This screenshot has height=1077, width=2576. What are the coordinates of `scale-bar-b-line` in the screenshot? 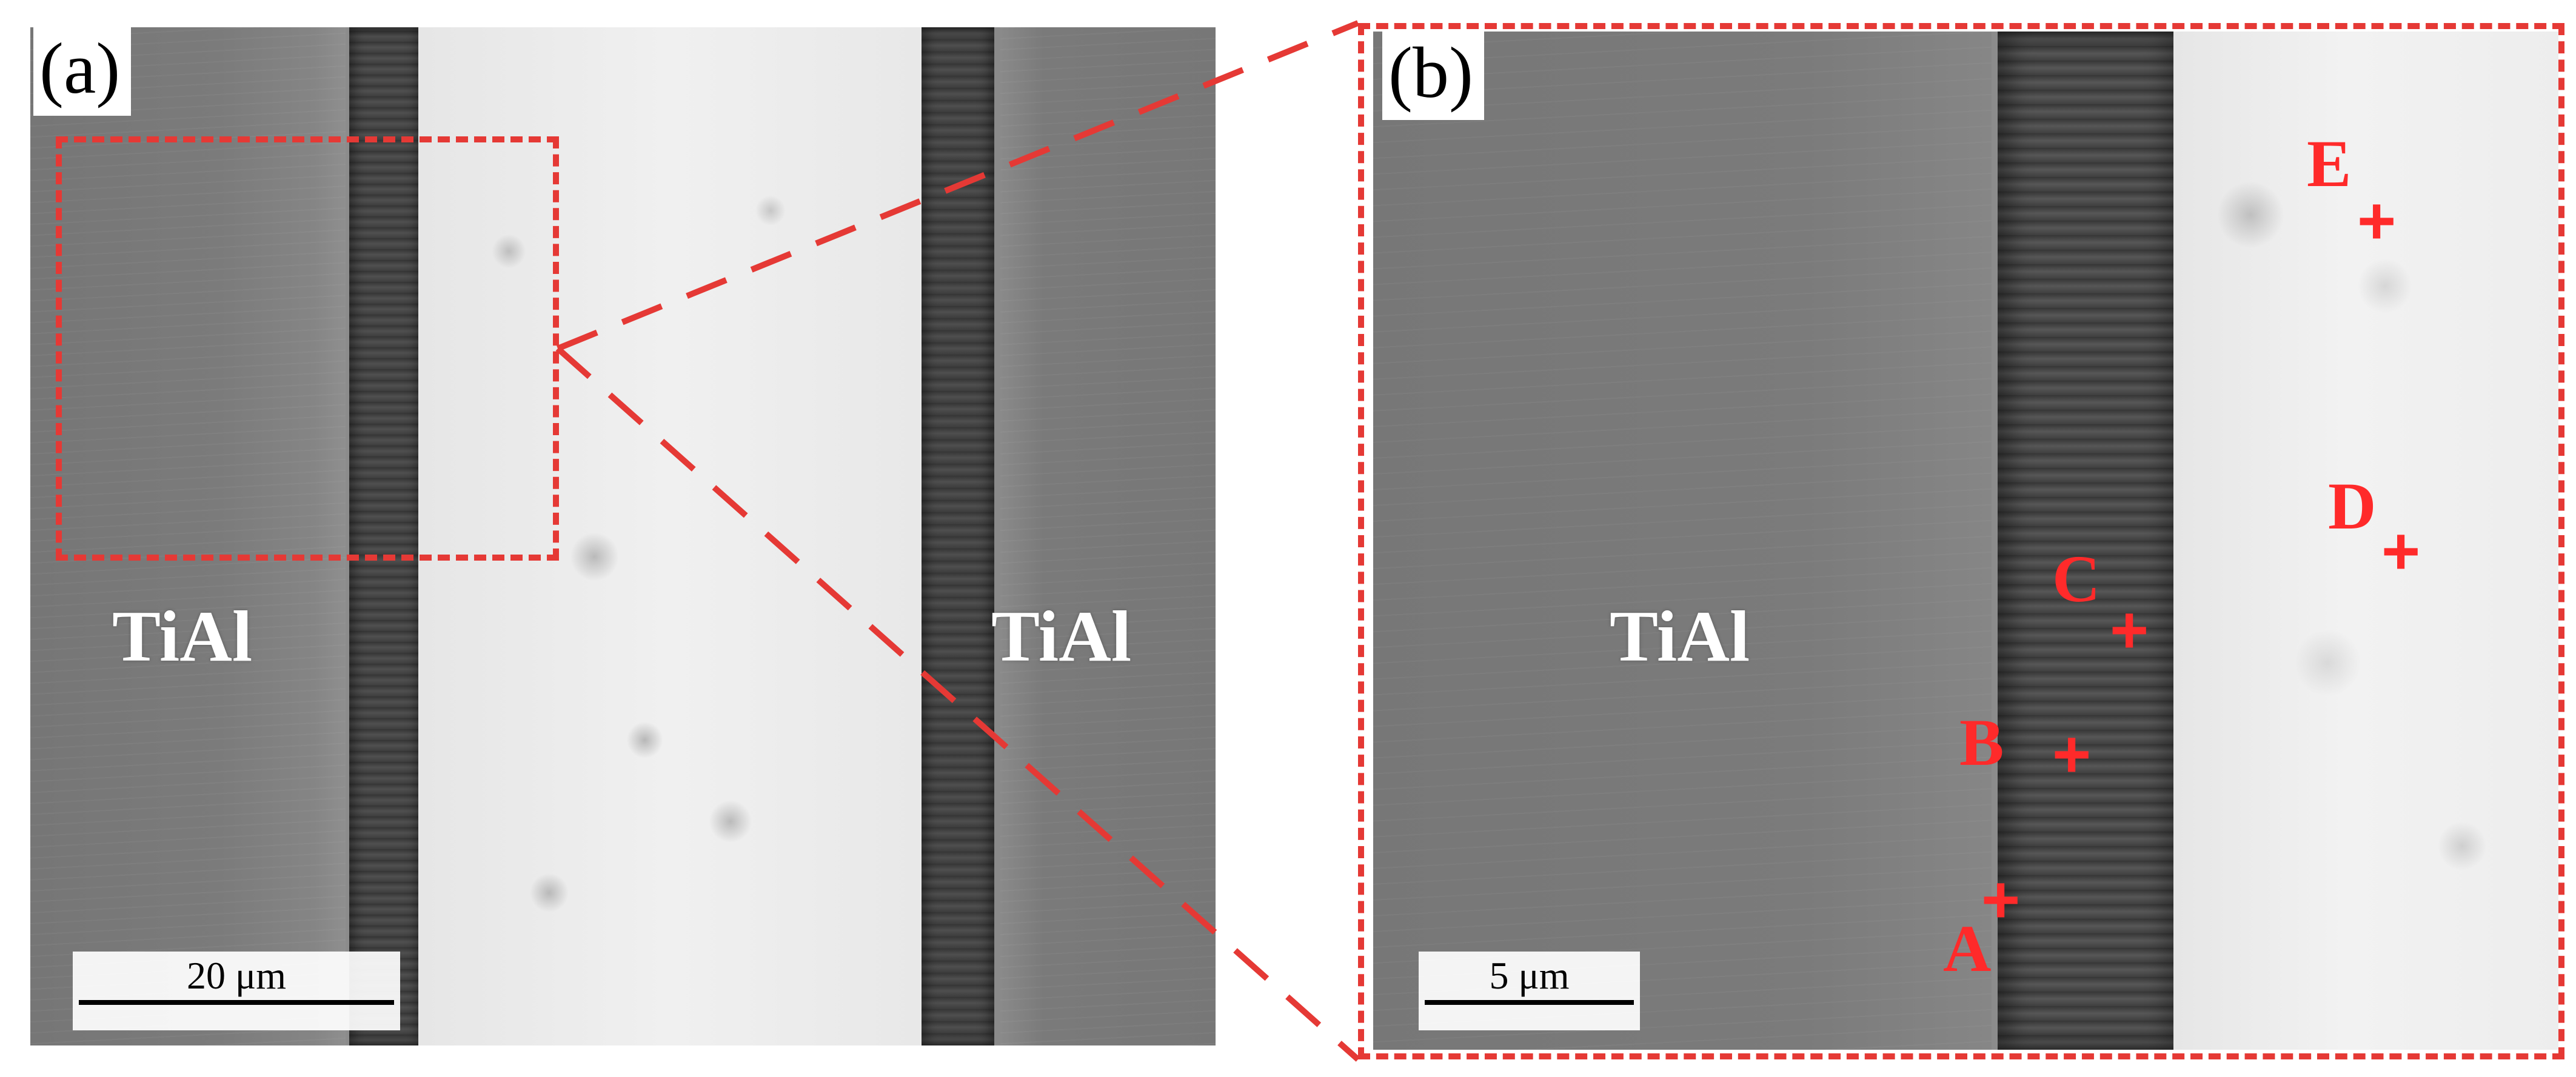 It's located at (1529, 1002).